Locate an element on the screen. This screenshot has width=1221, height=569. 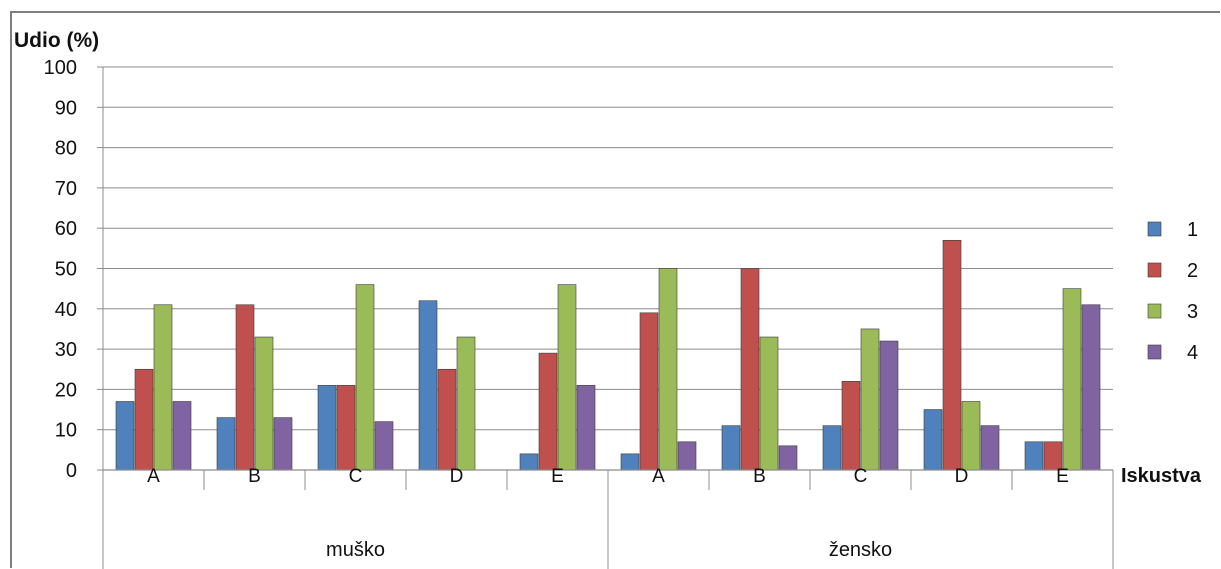
y-tick-label: 40 is located at coordinates (66, 310).